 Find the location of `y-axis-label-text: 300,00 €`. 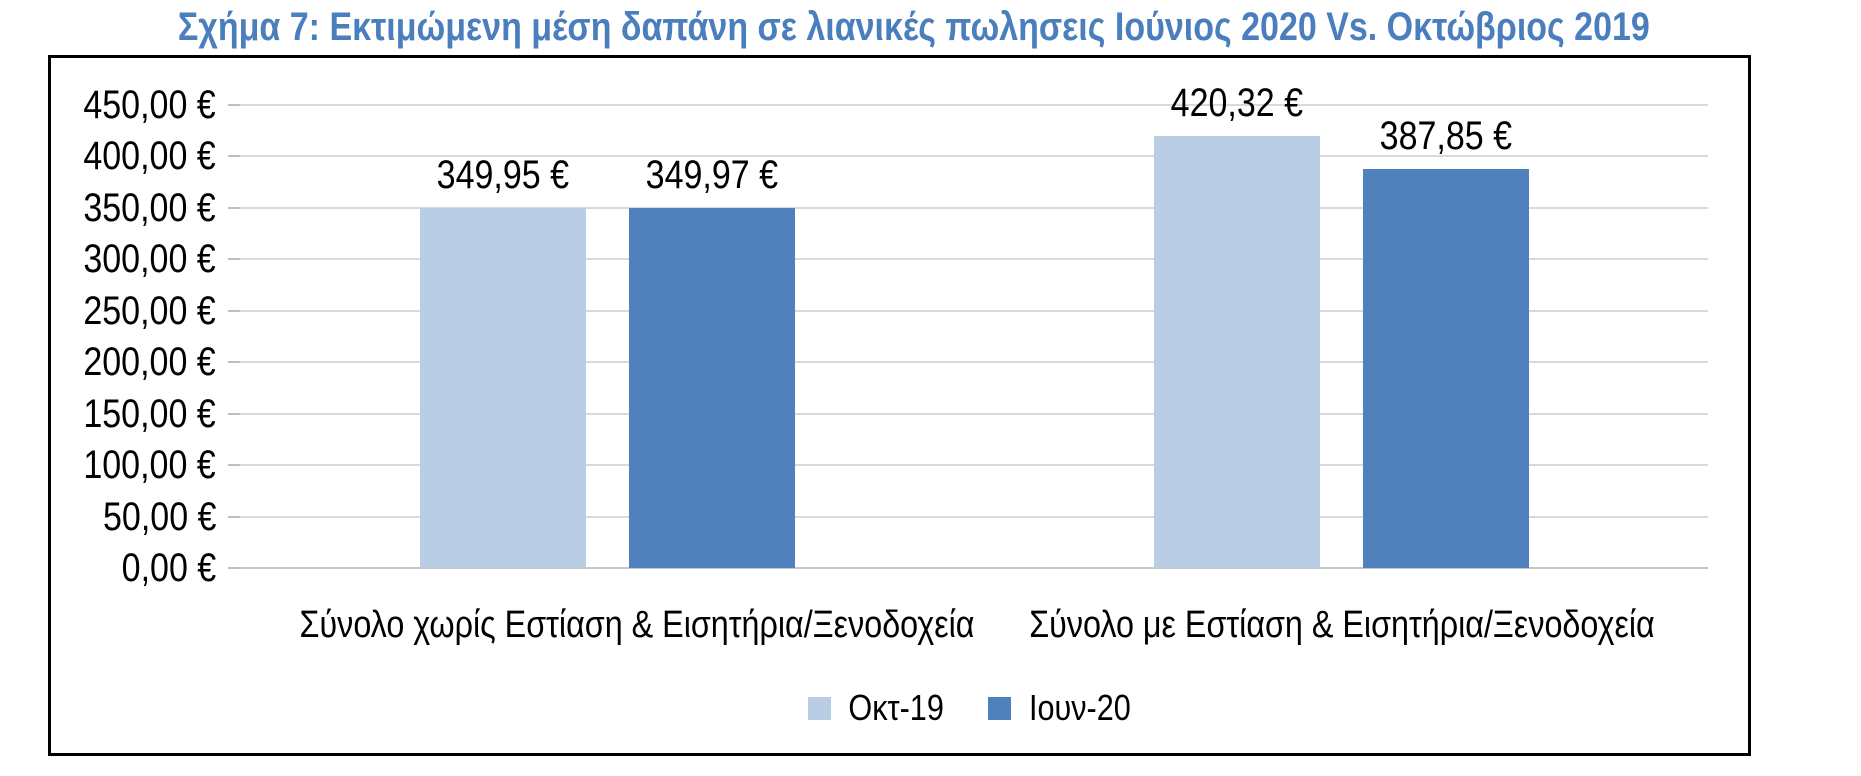

y-axis-label-text: 300,00 € is located at coordinates (149, 259).